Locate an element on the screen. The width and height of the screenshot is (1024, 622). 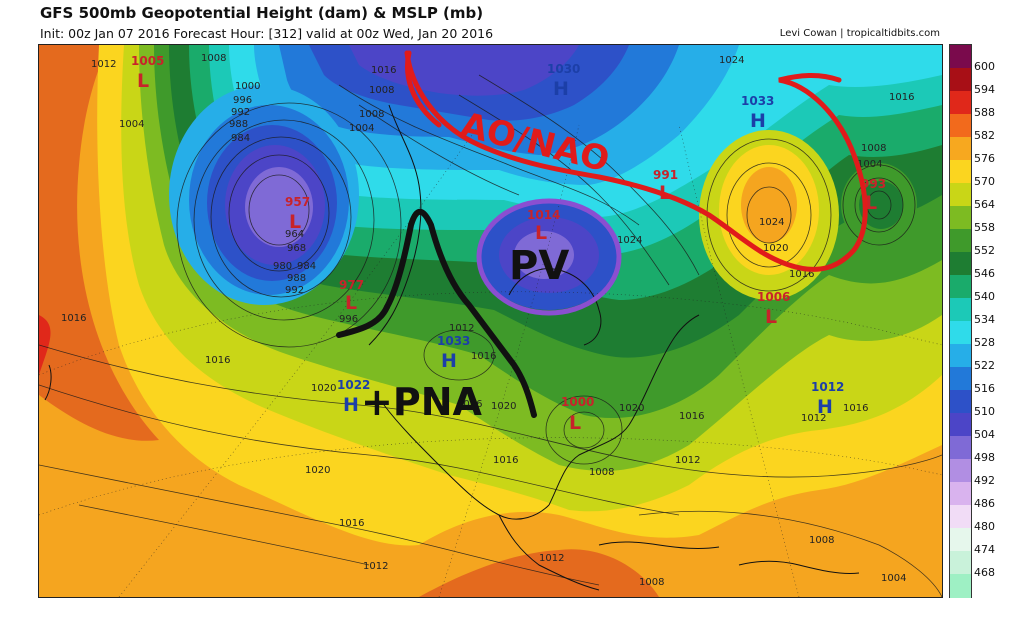
colorbar-label: 504 is located at coordinates (984, 434).